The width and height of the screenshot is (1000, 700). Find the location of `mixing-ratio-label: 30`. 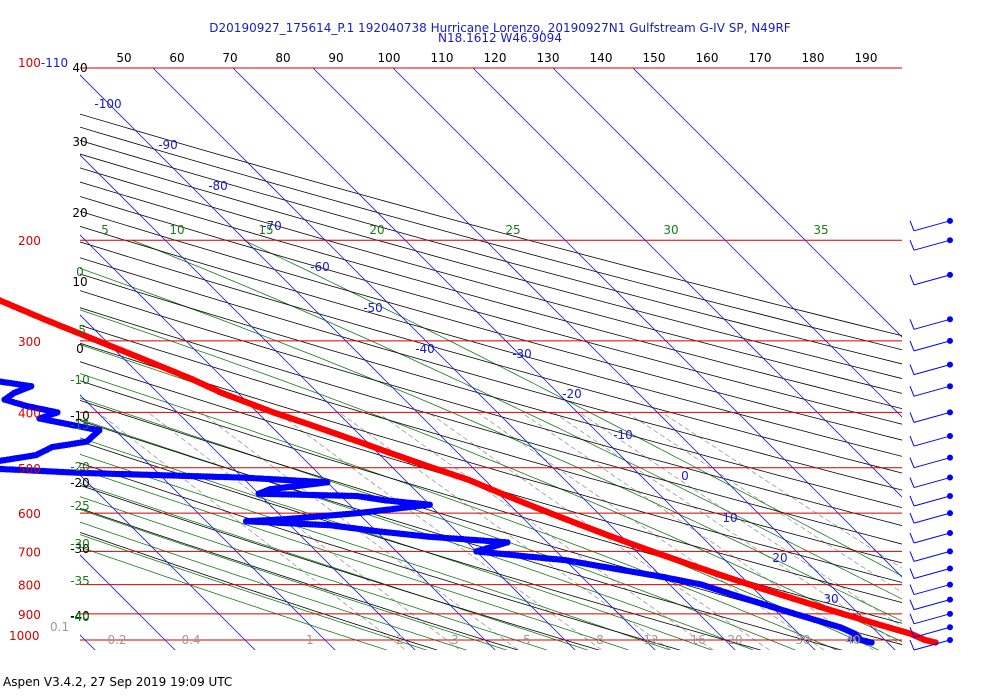

mixing-ratio-label: 30 is located at coordinates (802, 640).